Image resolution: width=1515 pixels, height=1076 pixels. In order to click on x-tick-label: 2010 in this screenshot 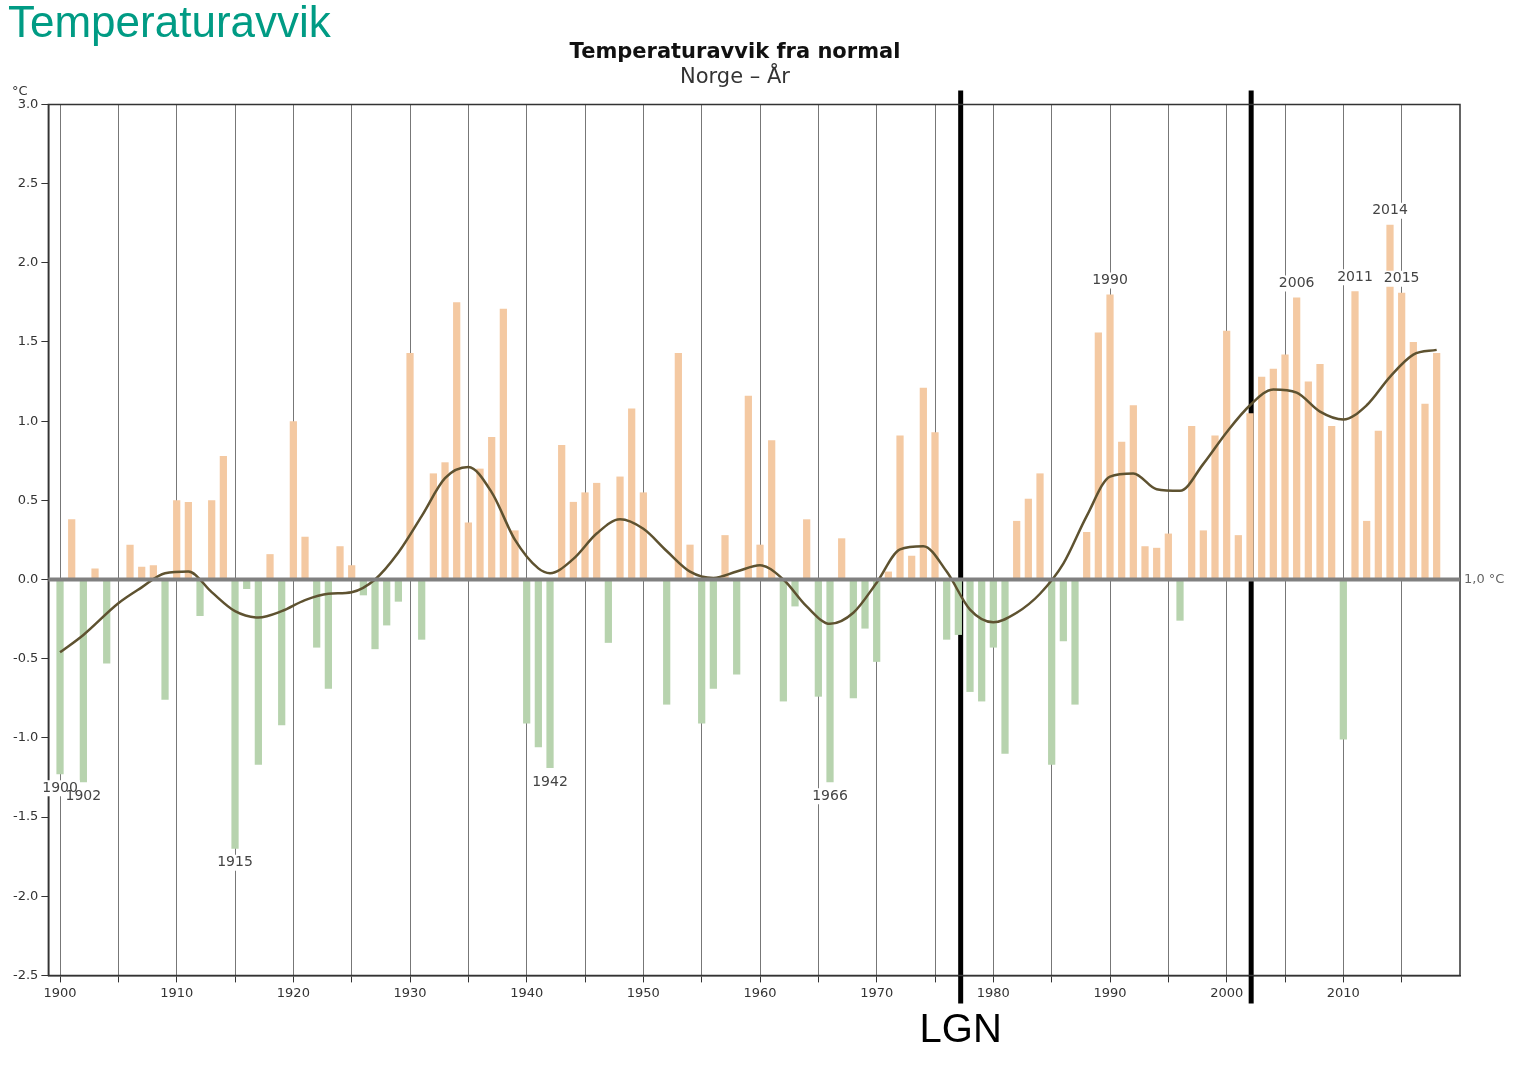, I will do `click(1343, 992)`.